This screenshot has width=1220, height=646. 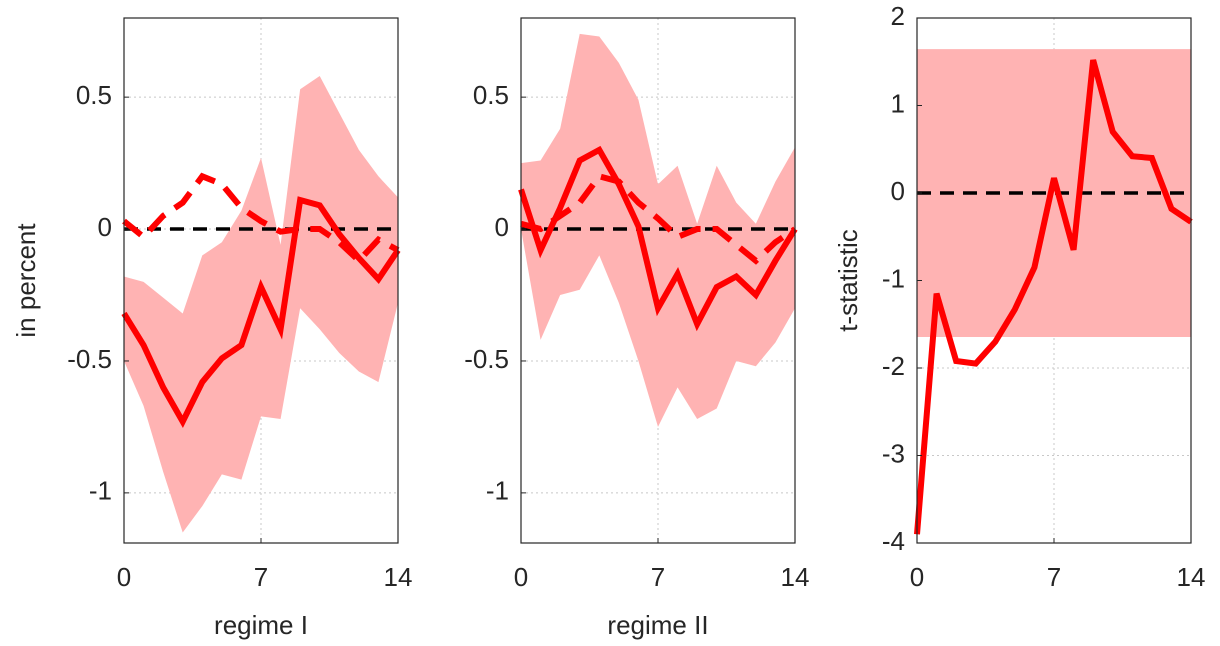 What do you see at coordinates (657, 625) in the screenshot?
I see `x-axis-label: regime II` at bounding box center [657, 625].